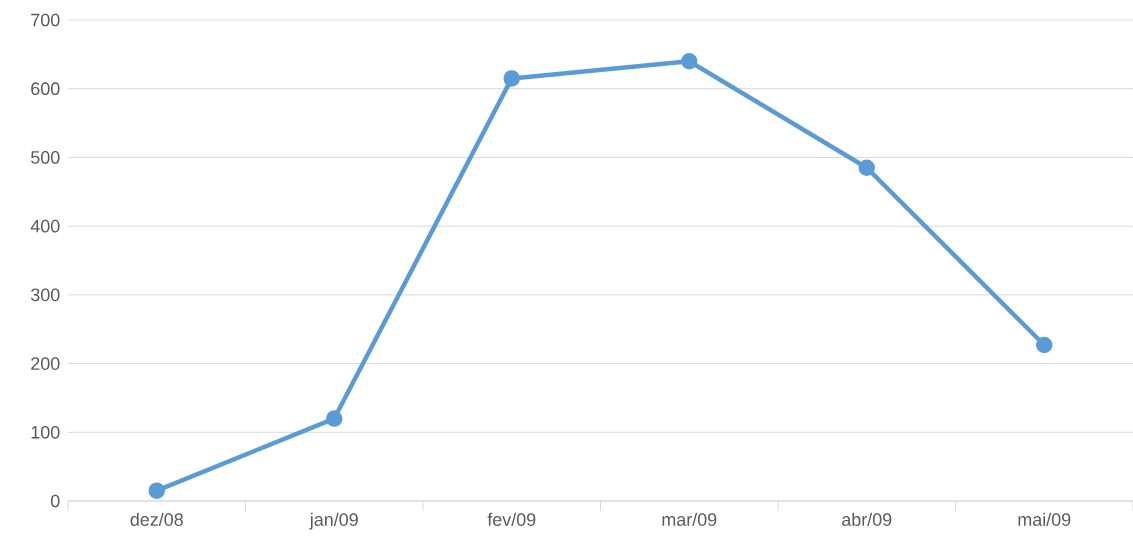 This screenshot has height=545, width=1133. What do you see at coordinates (867, 519) in the screenshot?
I see `x-tick-label: abr/09` at bounding box center [867, 519].